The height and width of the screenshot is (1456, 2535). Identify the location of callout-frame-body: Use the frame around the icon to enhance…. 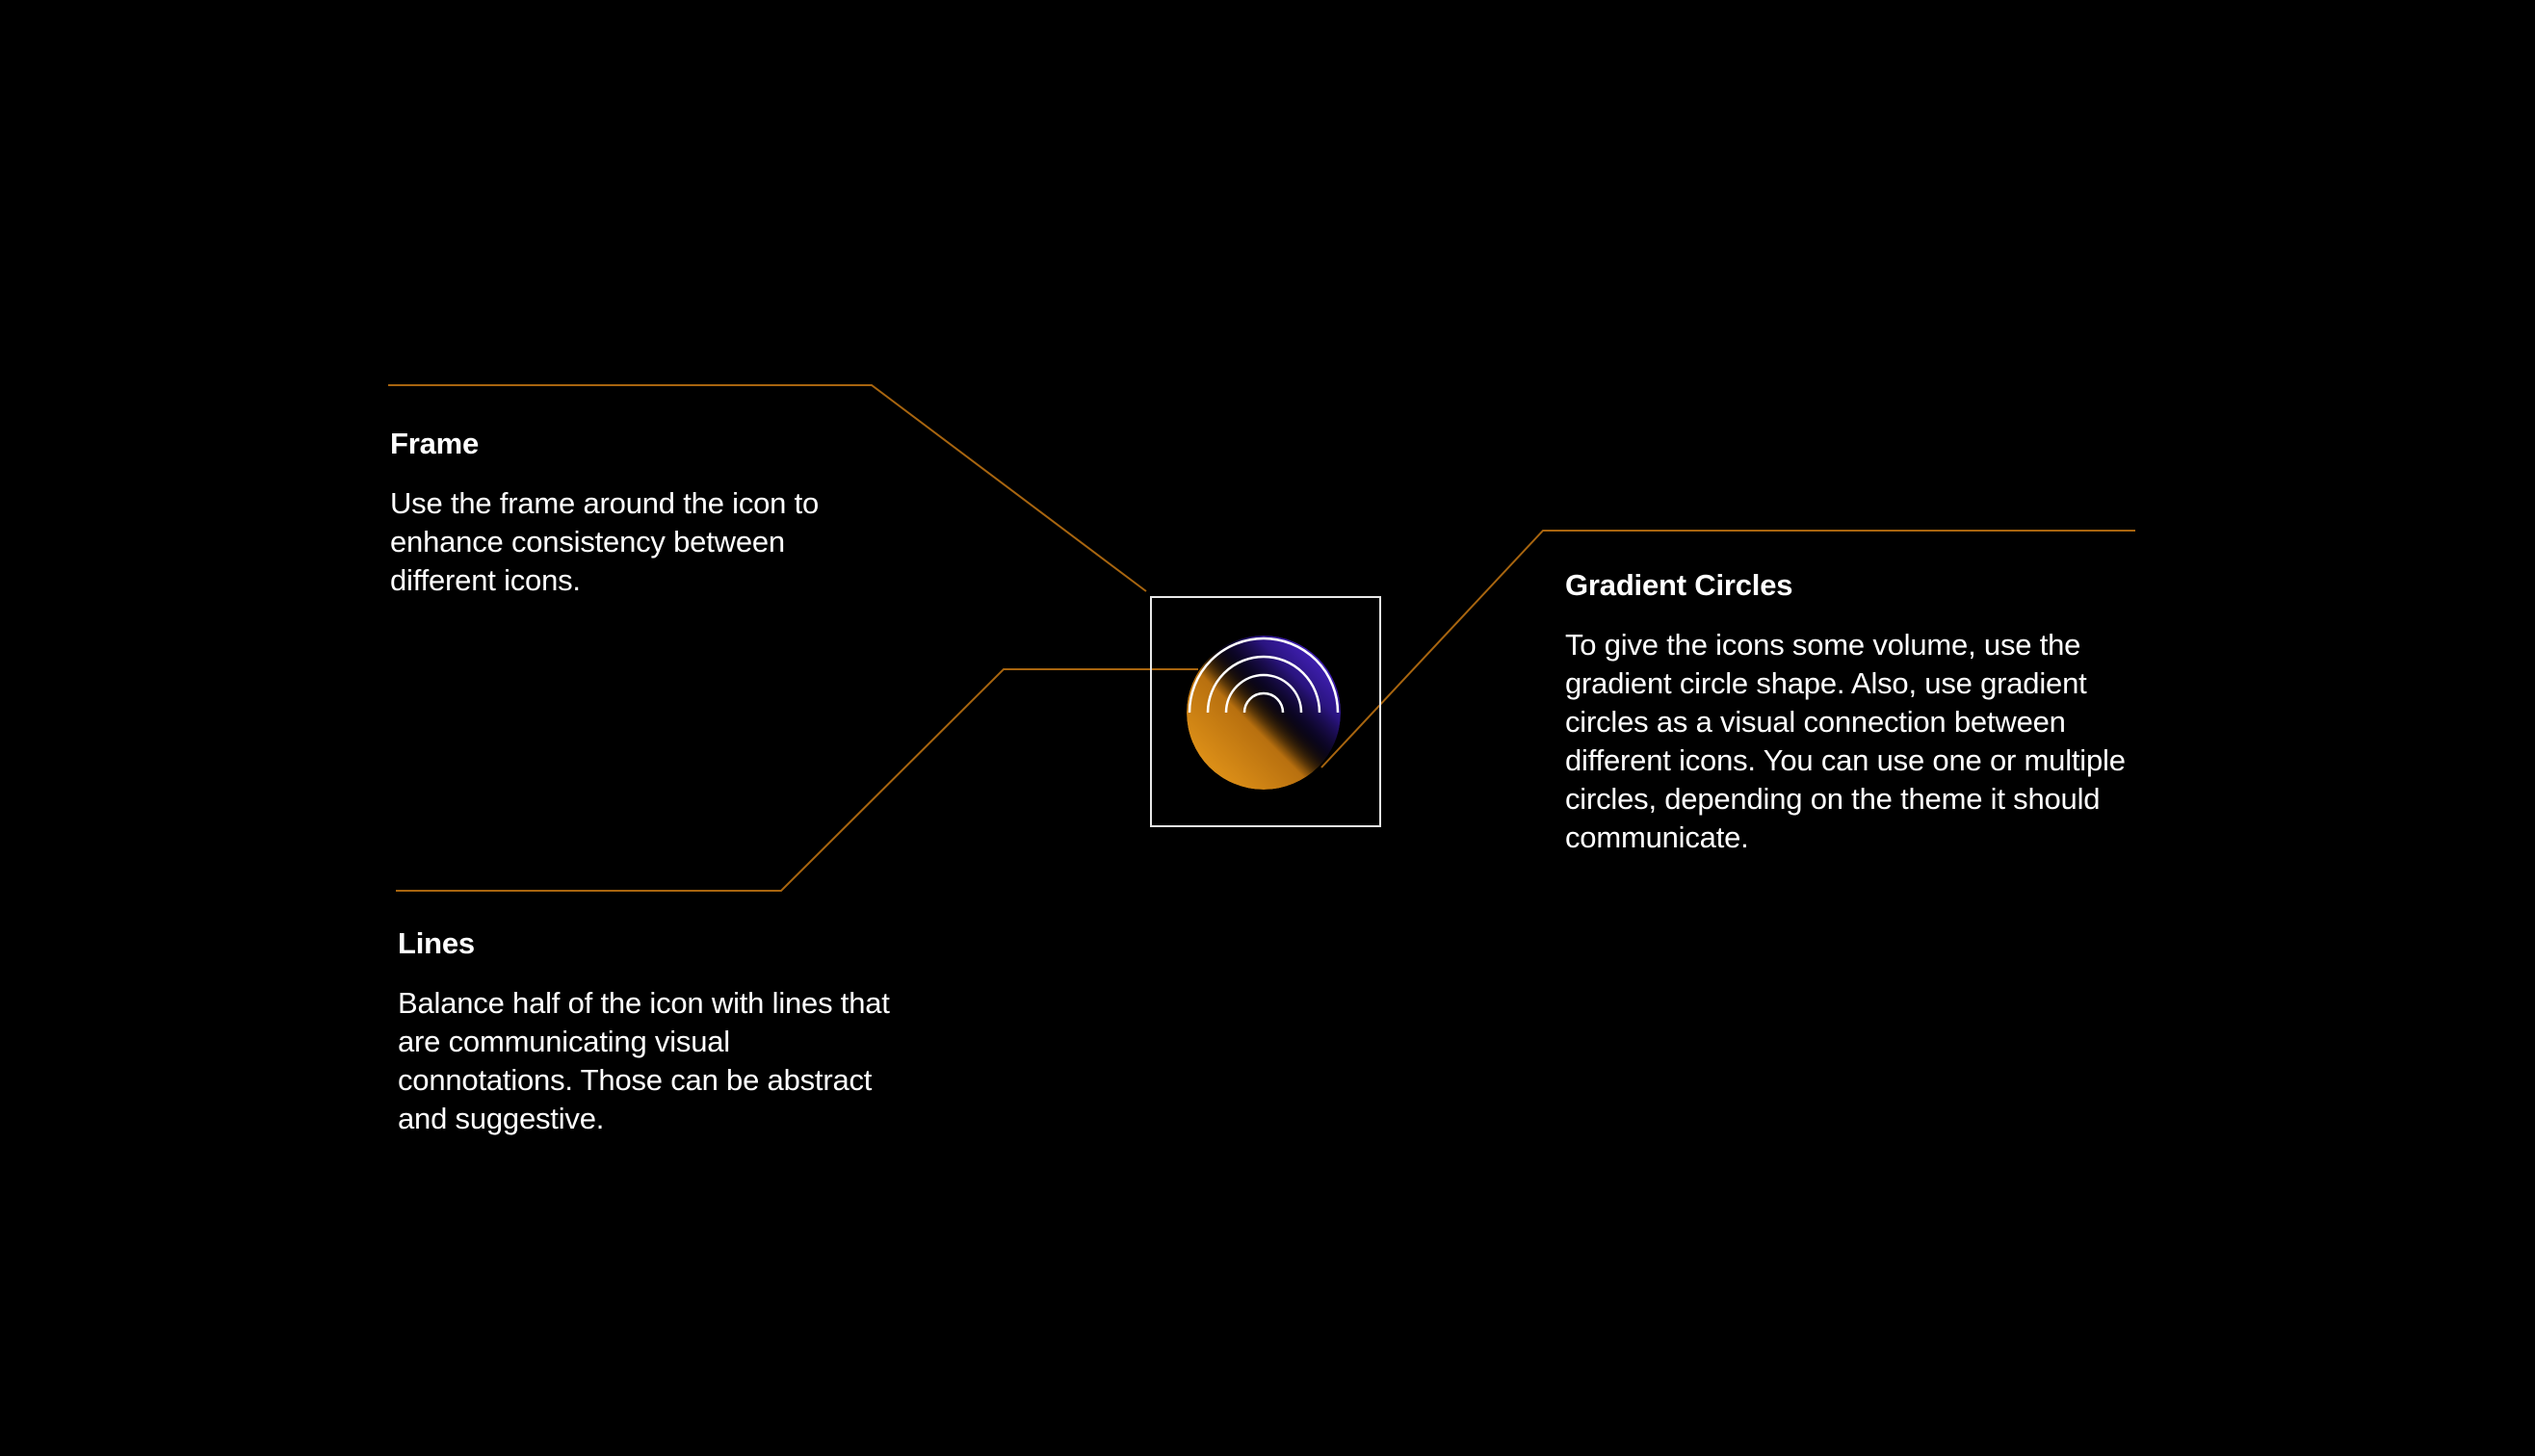
(605, 541).